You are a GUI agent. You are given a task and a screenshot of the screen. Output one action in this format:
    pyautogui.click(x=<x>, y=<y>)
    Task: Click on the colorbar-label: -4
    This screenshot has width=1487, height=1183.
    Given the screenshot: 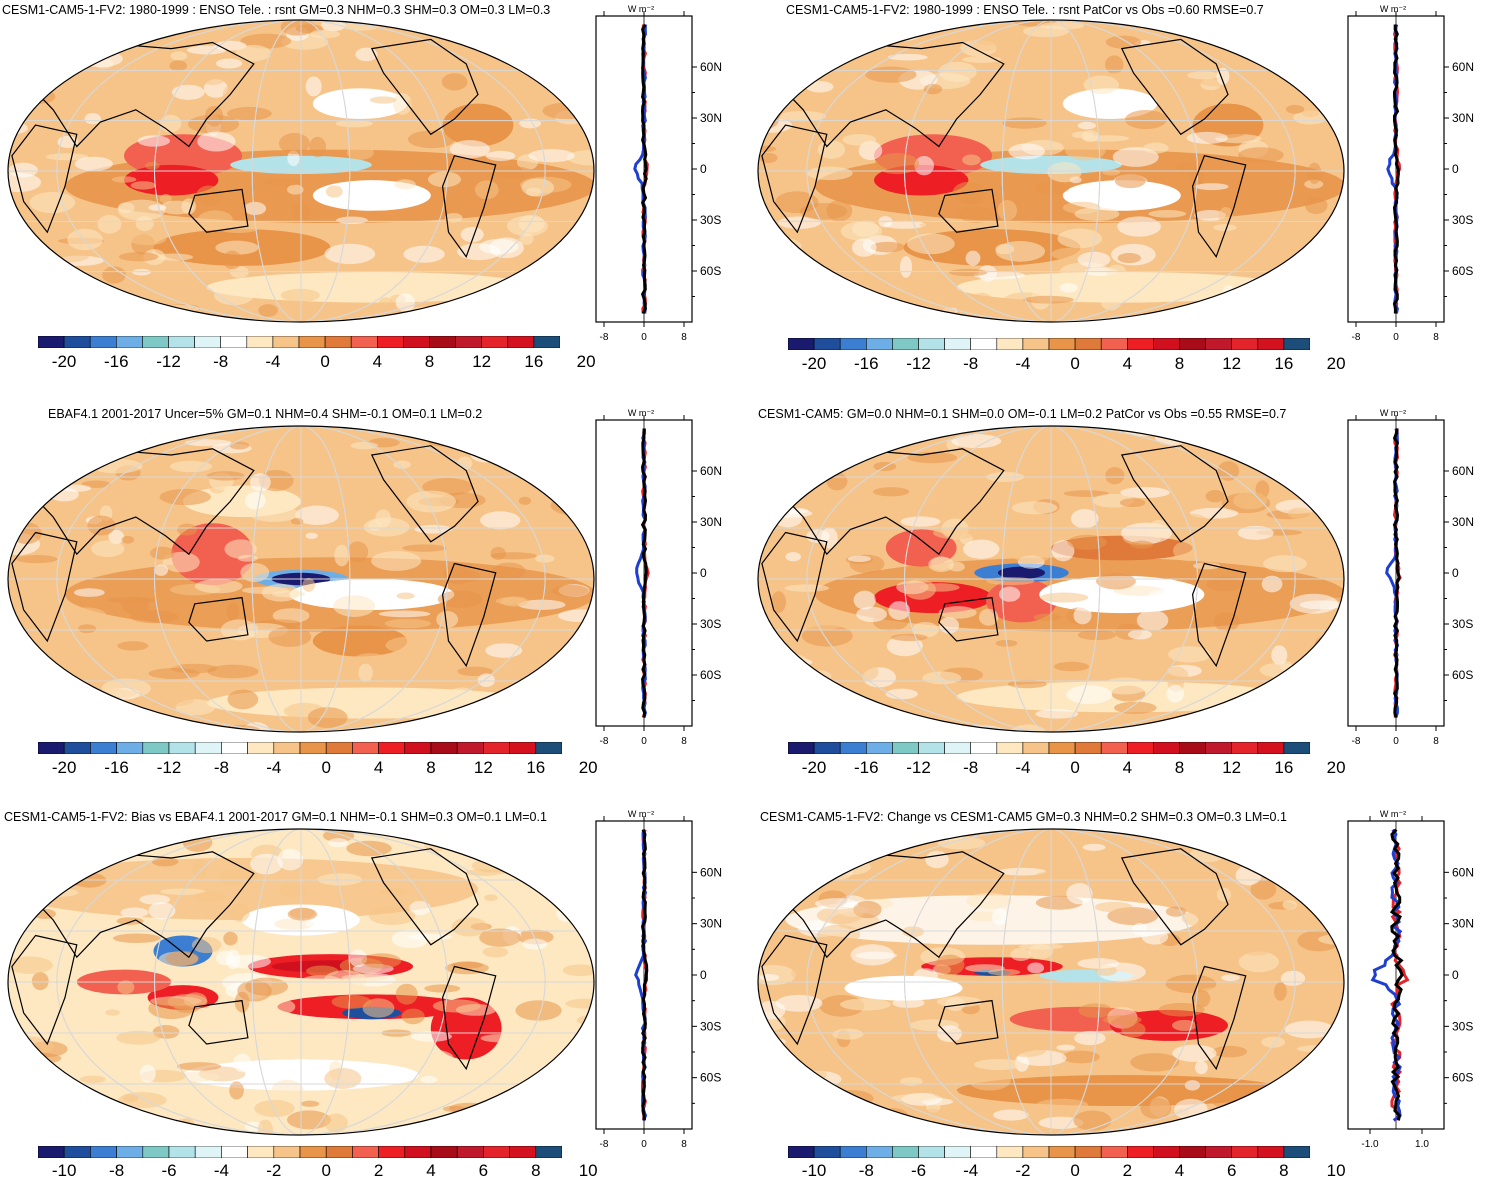 What is the action you would take?
    pyautogui.click(x=1023, y=767)
    